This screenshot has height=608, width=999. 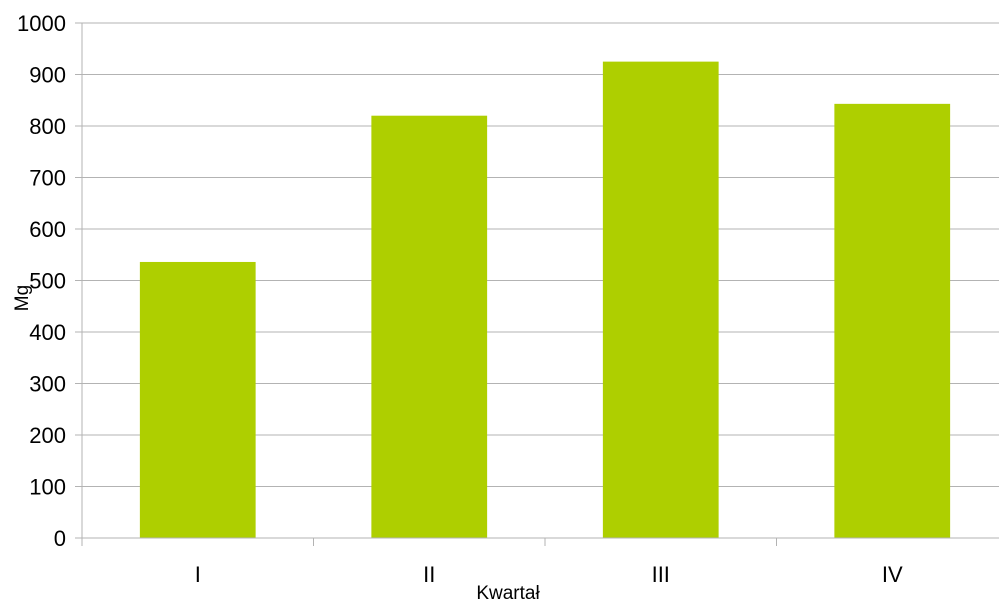 What do you see at coordinates (429, 574) in the screenshot?
I see `x-tick-label: II` at bounding box center [429, 574].